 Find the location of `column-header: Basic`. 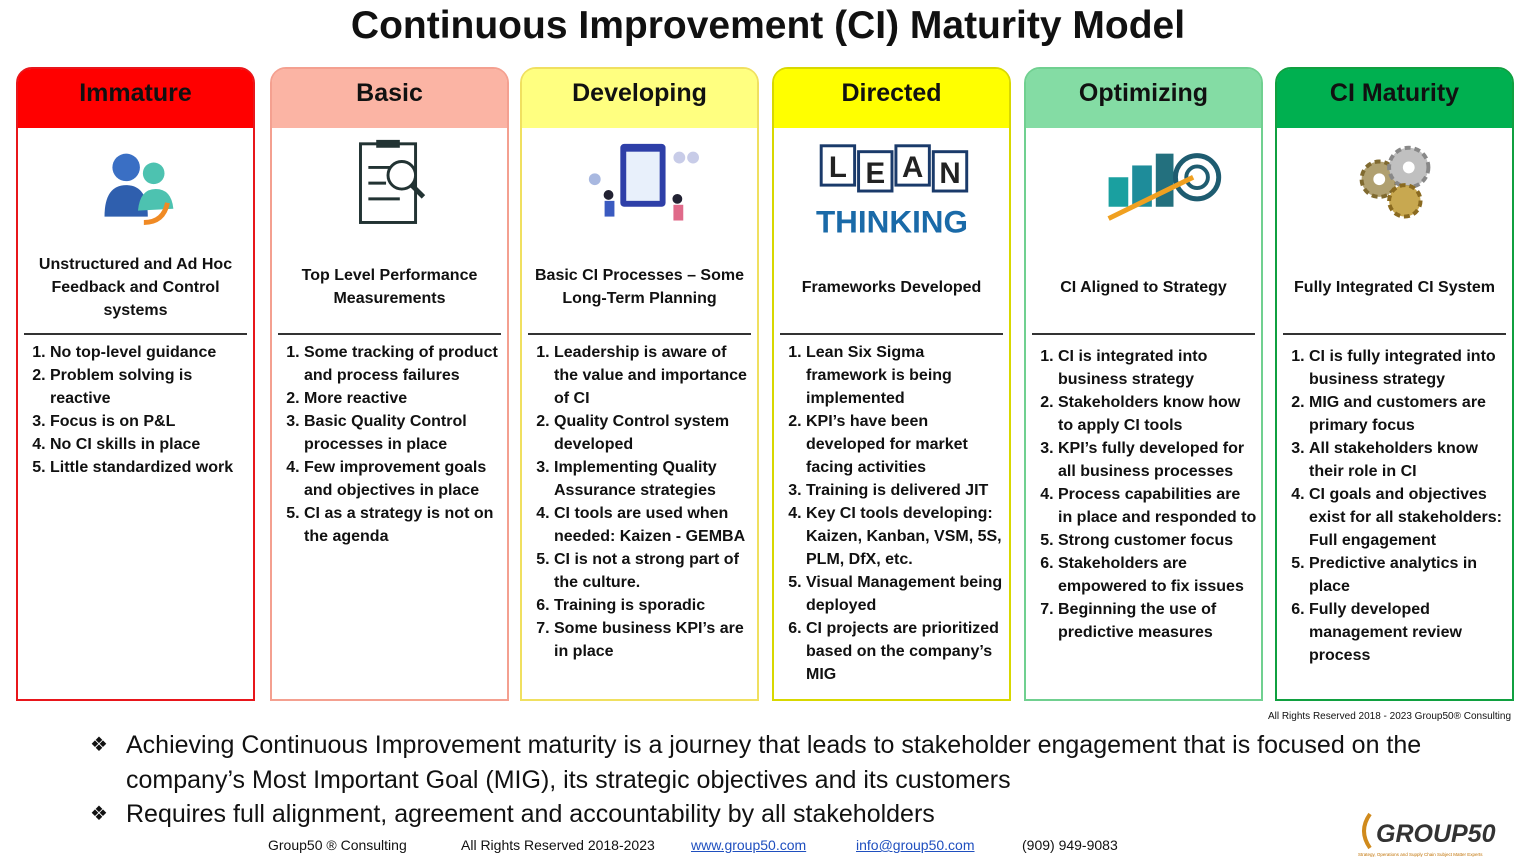

column-header: Basic is located at coordinates (389, 98).